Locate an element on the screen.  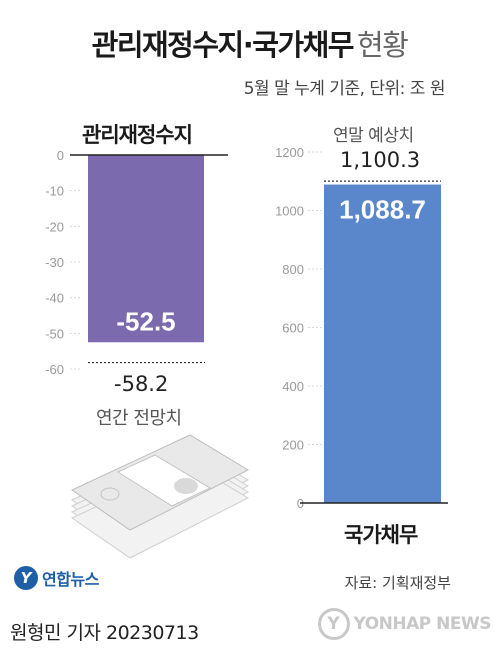
yonhap-news-logo-text: YONHAP NEWS is located at coordinates (422, 624).